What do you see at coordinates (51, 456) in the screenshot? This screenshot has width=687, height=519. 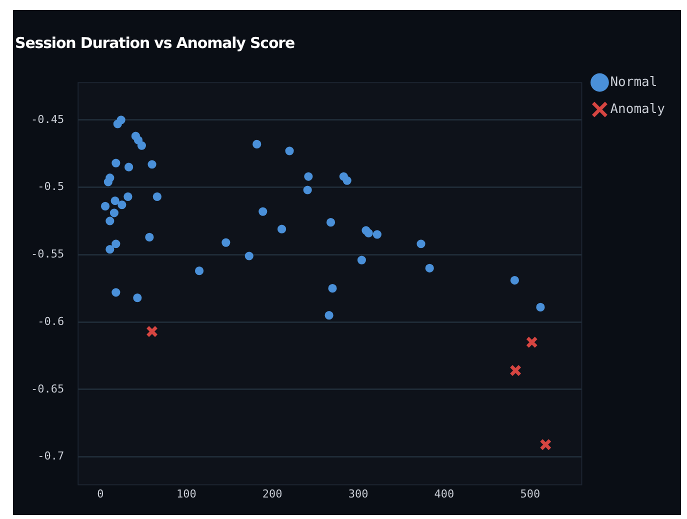 I see `y-tick-label: -0.7` at bounding box center [51, 456].